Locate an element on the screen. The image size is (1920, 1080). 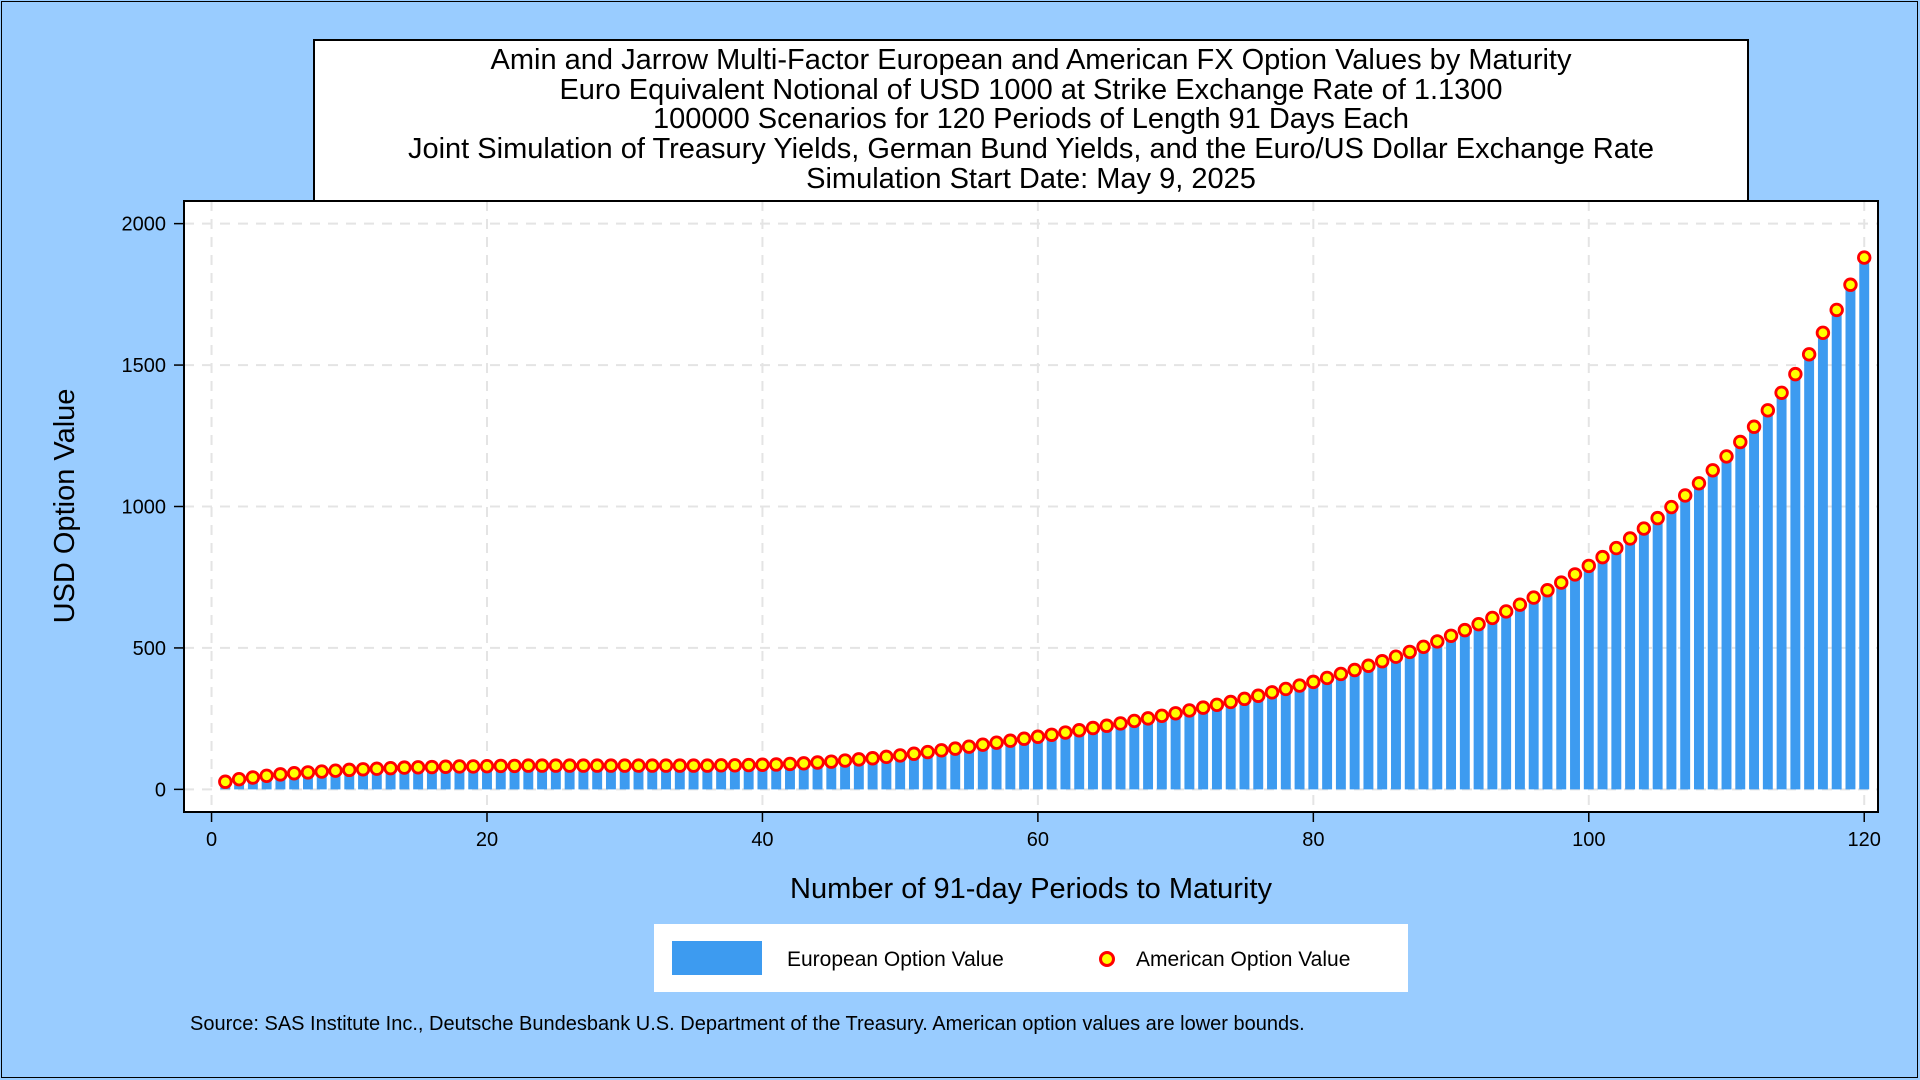
x-tick-label: 0 is located at coordinates (211, 840).